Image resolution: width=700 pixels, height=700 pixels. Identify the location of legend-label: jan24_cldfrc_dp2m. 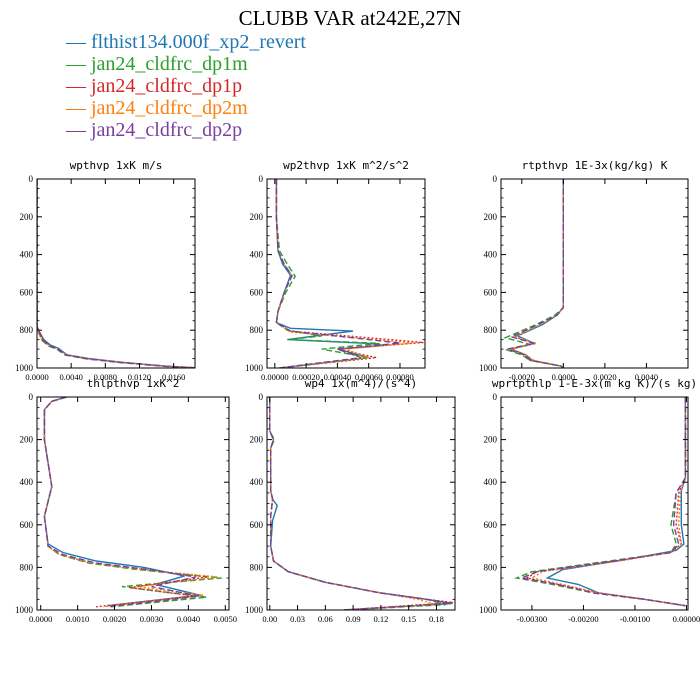
(169, 108).